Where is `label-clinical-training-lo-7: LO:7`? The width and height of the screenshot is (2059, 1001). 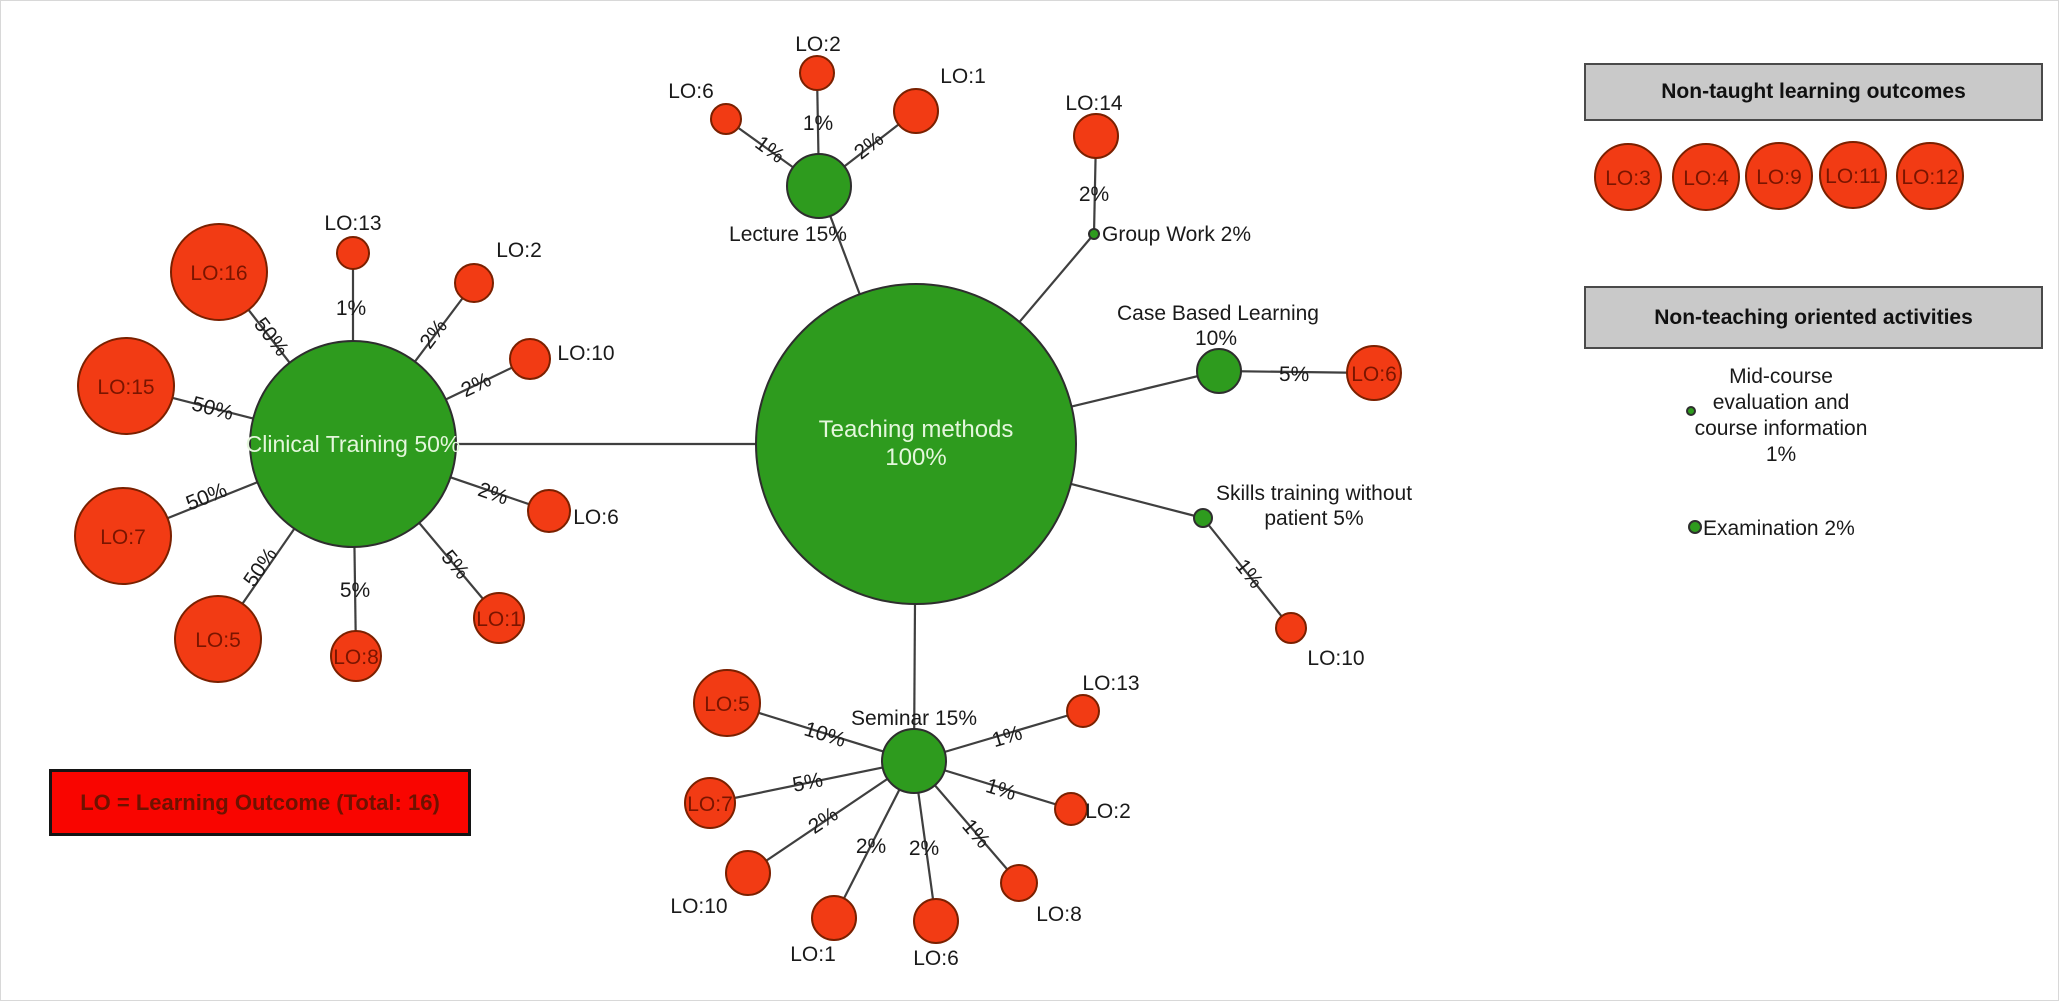 label-clinical-training-lo-7: LO:7 is located at coordinates (123, 537).